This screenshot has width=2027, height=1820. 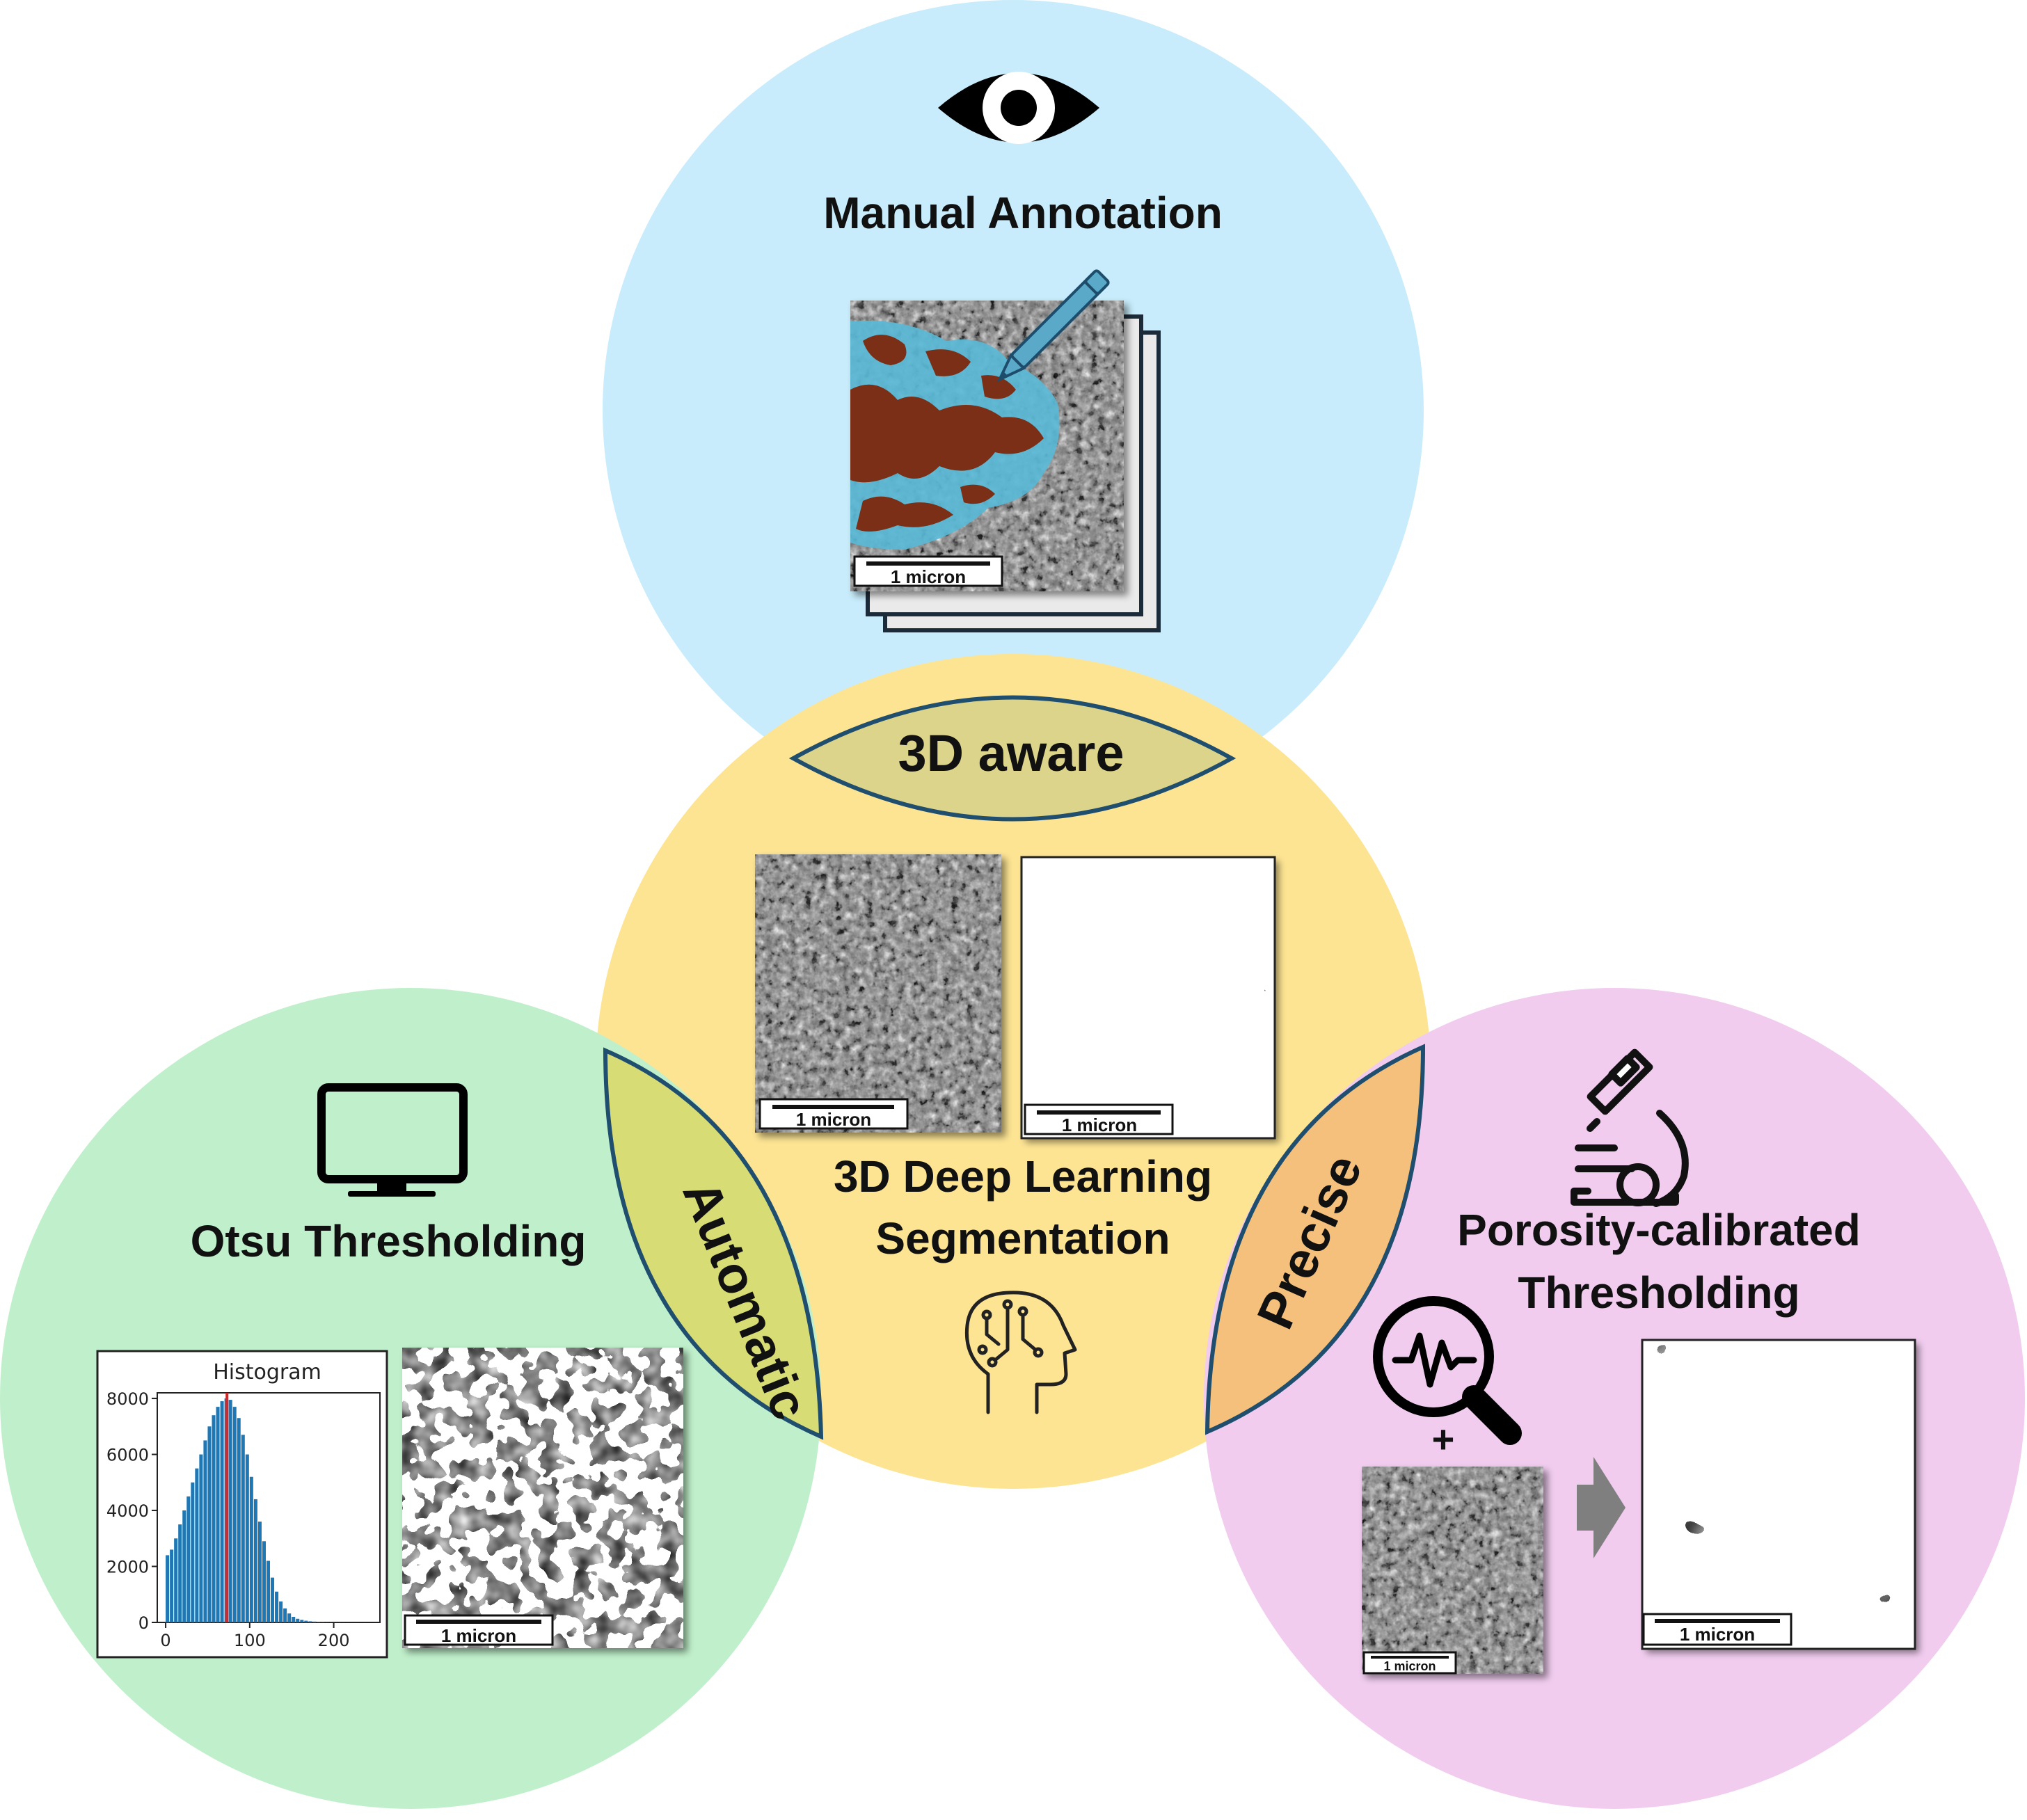 What do you see at coordinates (250, 1640) in the screenshot?
I see `x-tick-label: 100` at bounding box center [250, 1640].